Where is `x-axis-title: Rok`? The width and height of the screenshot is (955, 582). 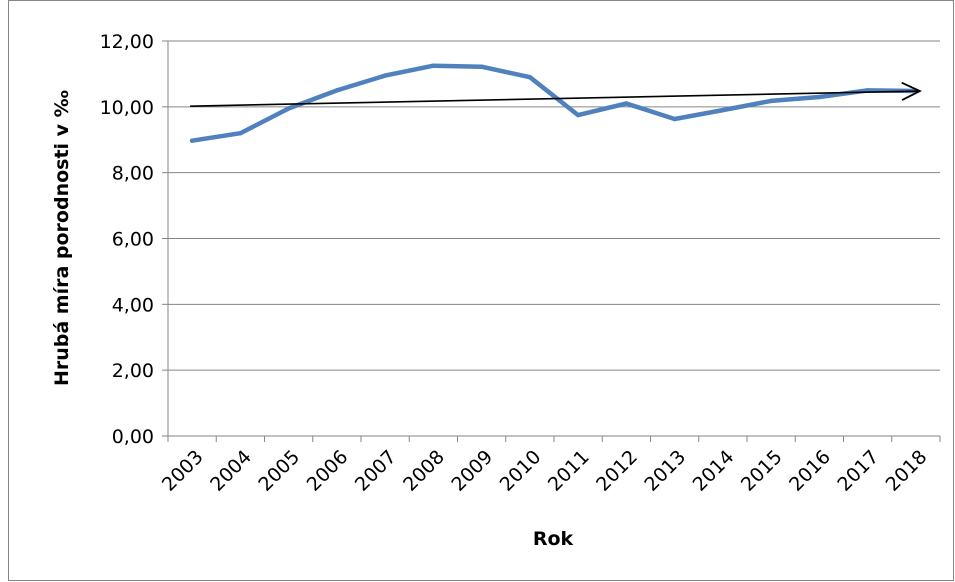 x-axis-title: Rok is located at coordinates (553, 539).